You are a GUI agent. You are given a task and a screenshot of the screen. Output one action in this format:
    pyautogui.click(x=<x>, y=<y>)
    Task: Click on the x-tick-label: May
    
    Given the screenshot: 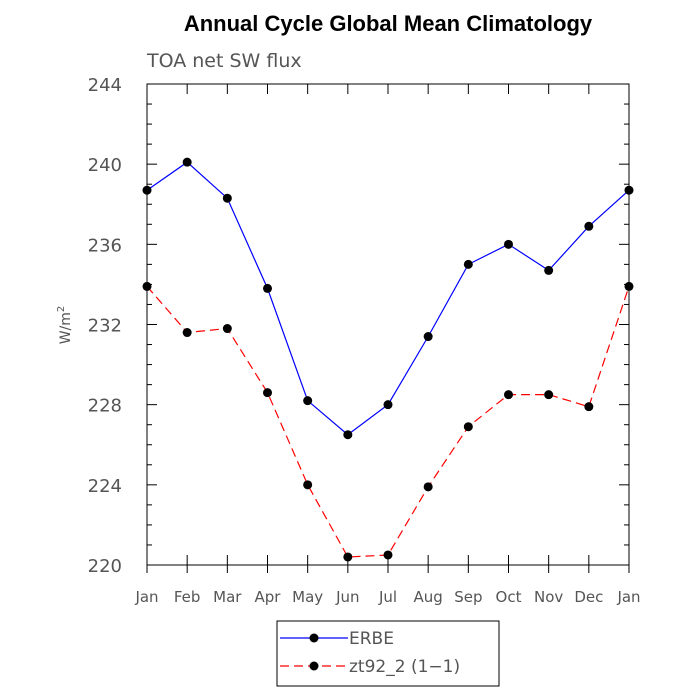 What is the action you would take?
    pyautogui.click(x=307, y=597)
    